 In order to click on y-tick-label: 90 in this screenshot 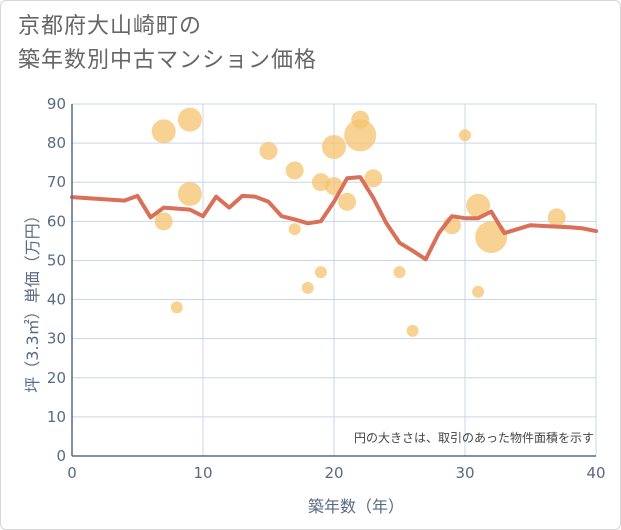, I will do `click(56, 104)`.